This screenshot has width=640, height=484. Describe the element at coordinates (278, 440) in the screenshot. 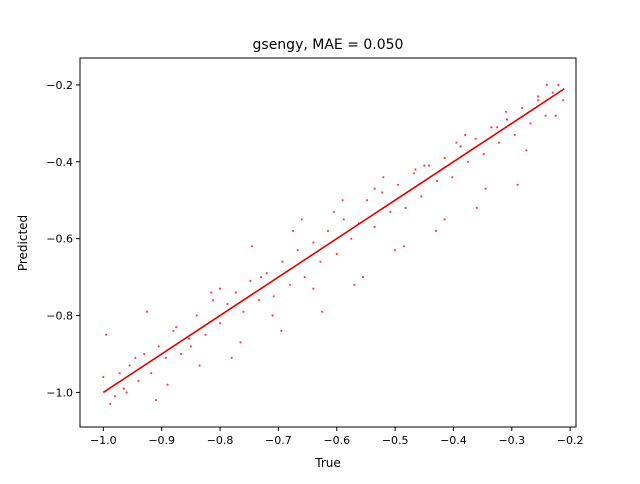

I see `x-tick-label: −0.7` at that location.